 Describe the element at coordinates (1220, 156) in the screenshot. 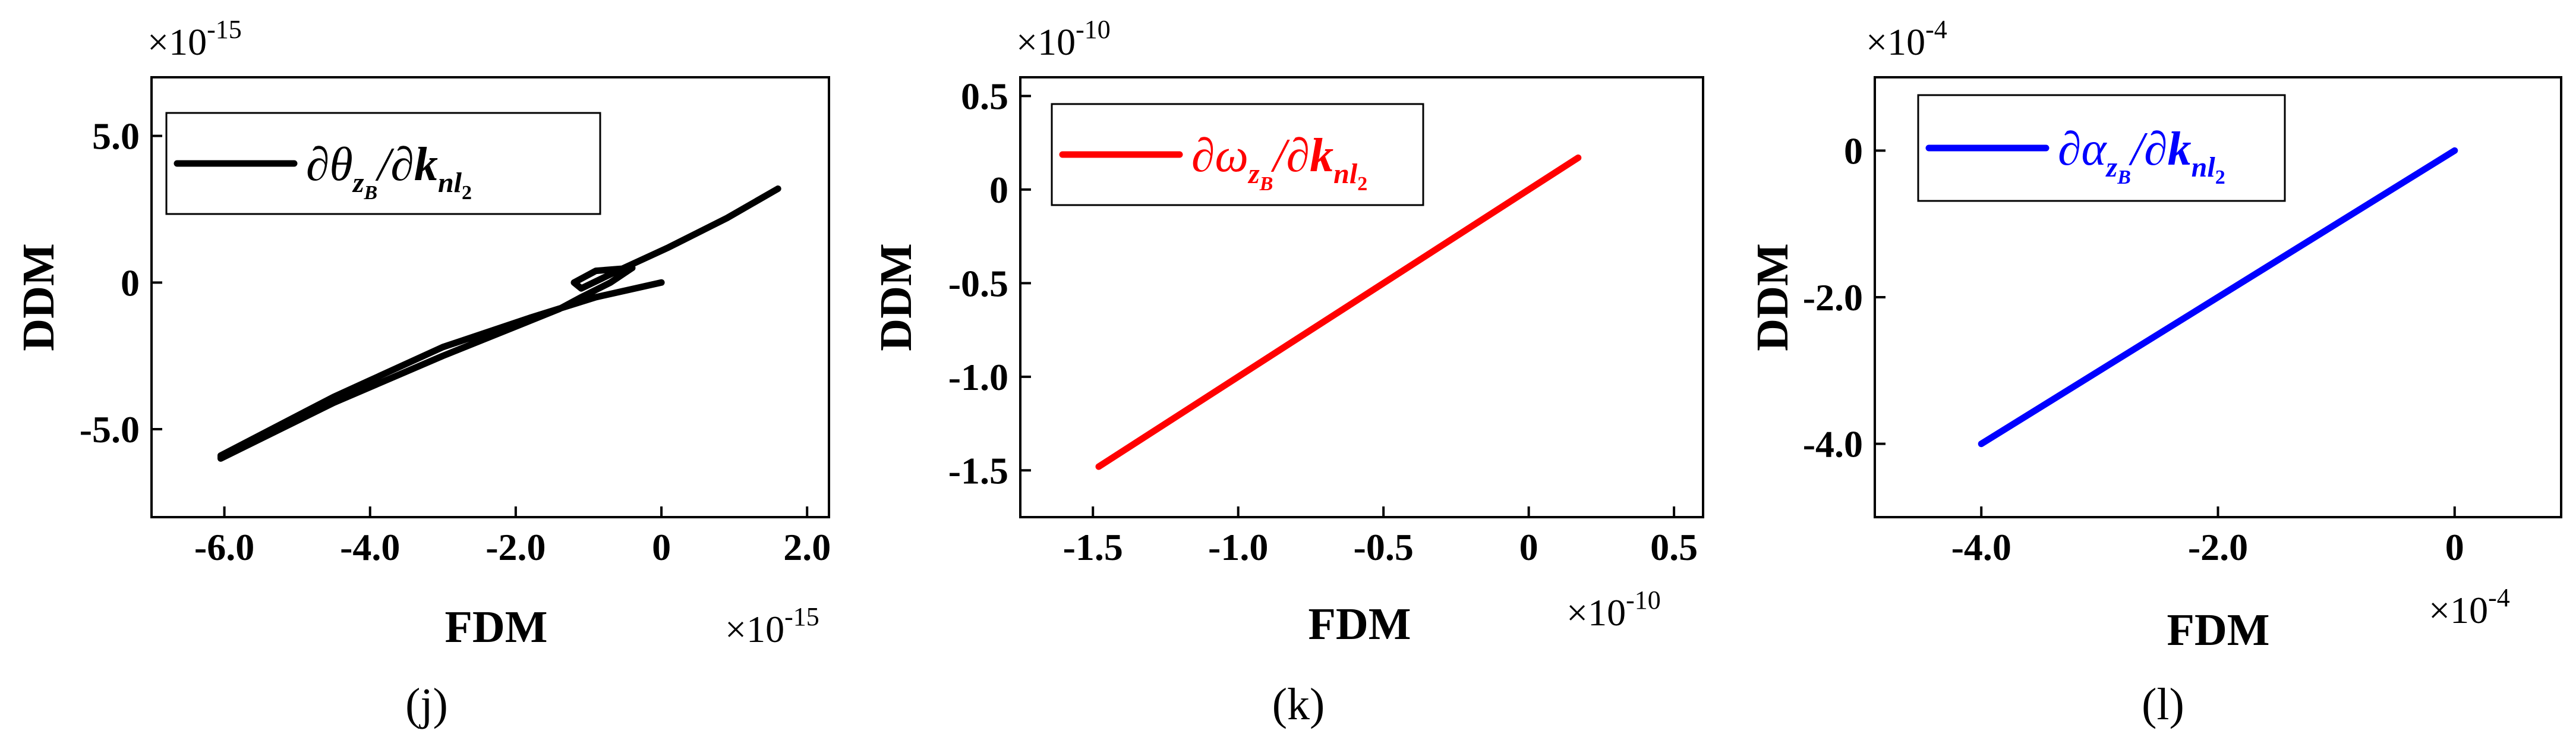

I see `legend-main: ∂ω` at that location.